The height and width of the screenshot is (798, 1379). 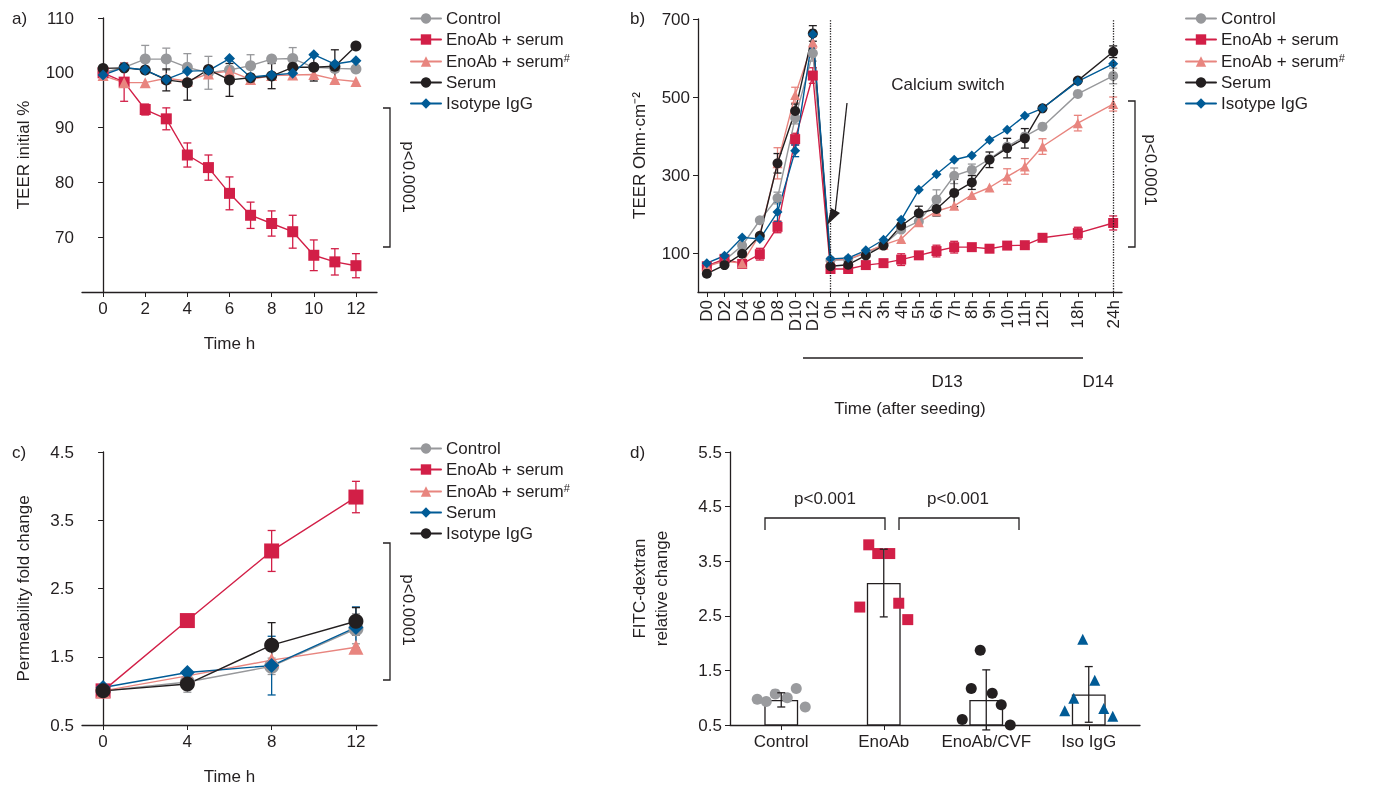 I want to click on x-tick-label: D0, so click(x=707, y=311).